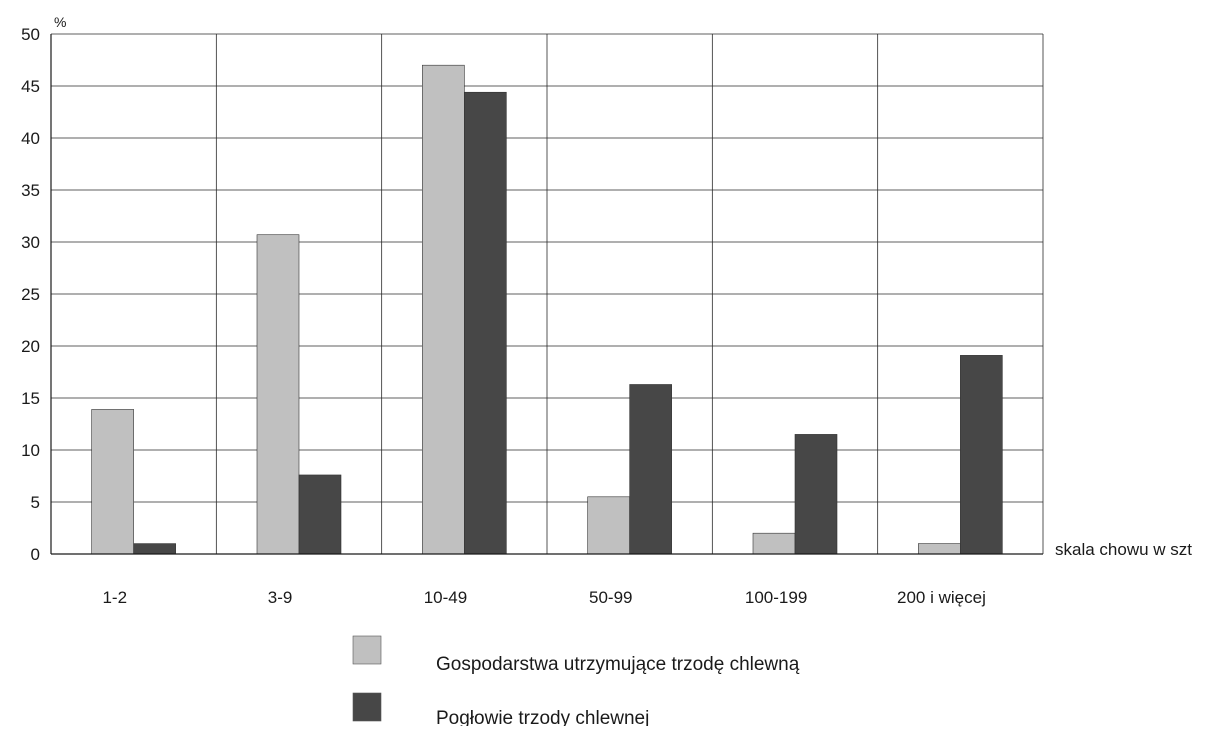 This screenshot has height=731, width=1225. I want to click on y-tick-label: 30, so click(30, 242).